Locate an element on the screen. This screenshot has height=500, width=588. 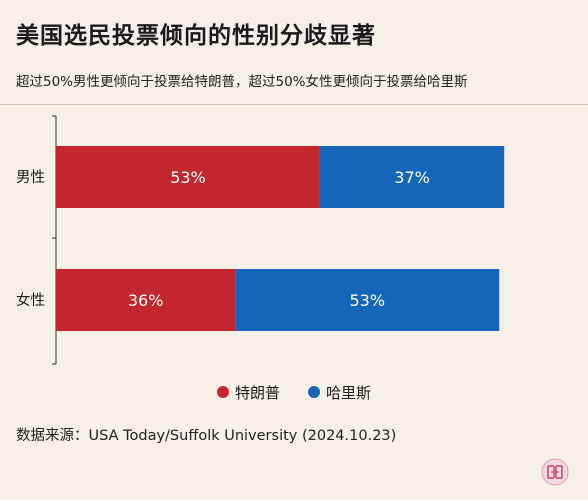
legend-swatch-trump is located at coordinates (222, 392).